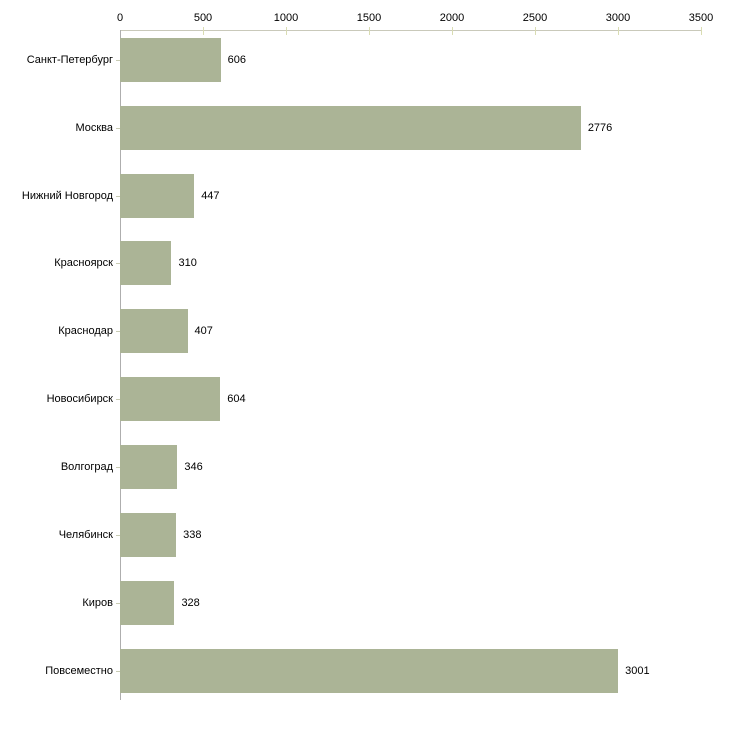 Image resolution: width=730 pixels, height=730 pixels. Describe the element at coordinates (203, 331) in the screenshot. I see `value-label: 407` at that location.